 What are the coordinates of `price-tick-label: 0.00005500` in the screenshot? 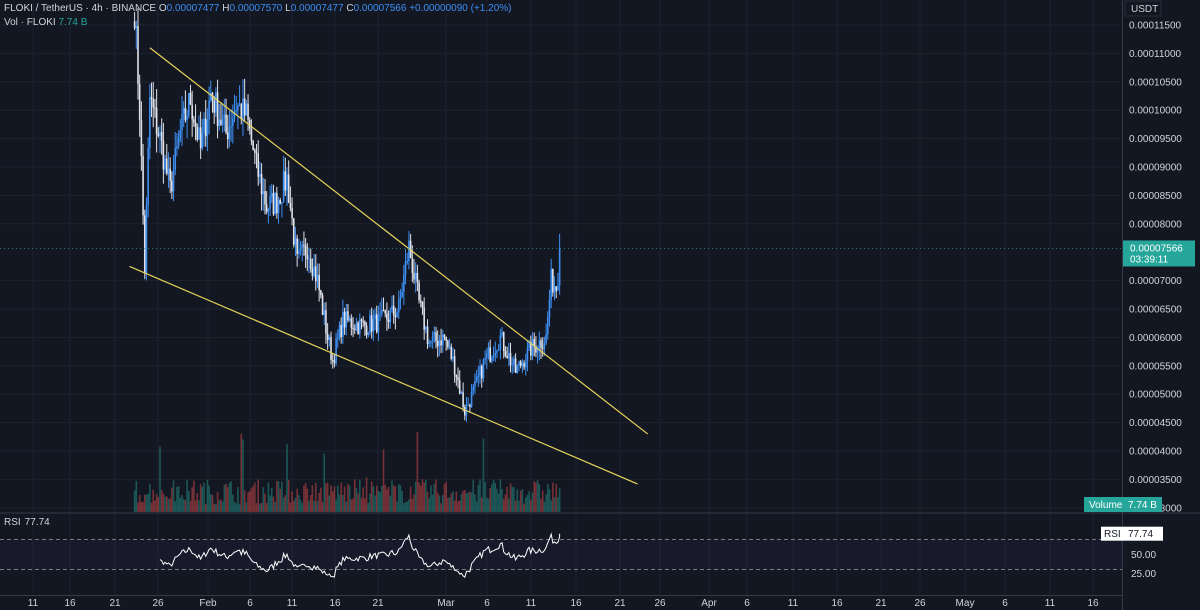 It's located at (1155, 366).